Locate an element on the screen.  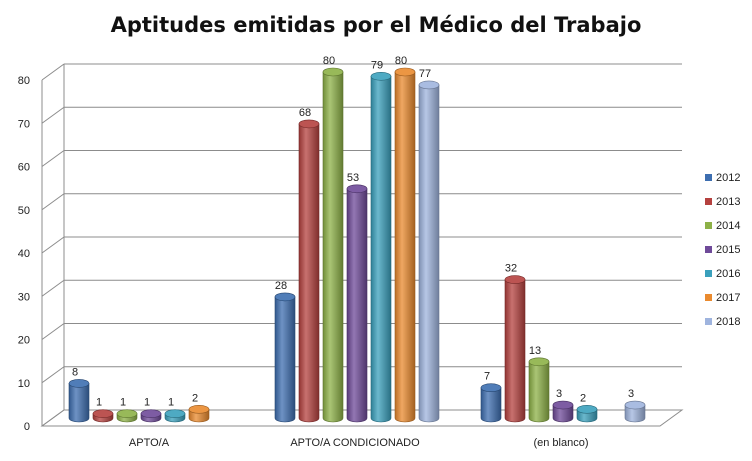
data-label: 77 is located at coordinates (425, 74).